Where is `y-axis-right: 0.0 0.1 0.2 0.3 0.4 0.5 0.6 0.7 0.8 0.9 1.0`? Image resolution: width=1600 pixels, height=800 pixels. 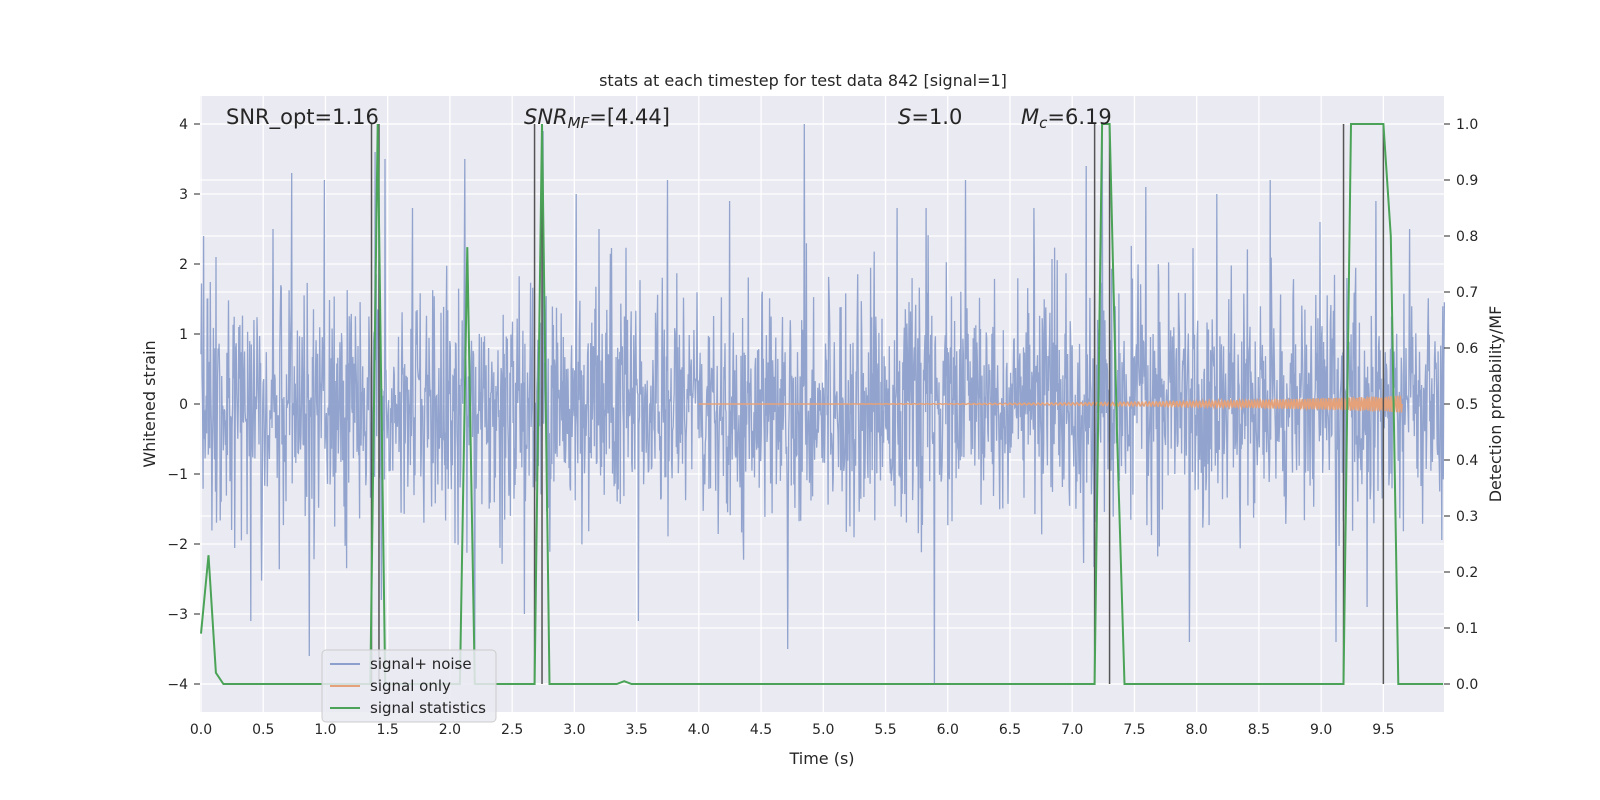 y-axis-right: 0.0 0.1 0.2 0.3 0.4 0.5 0.6 0.7 0.8 0.9 1.0 is located at coordinates (1461, 405).